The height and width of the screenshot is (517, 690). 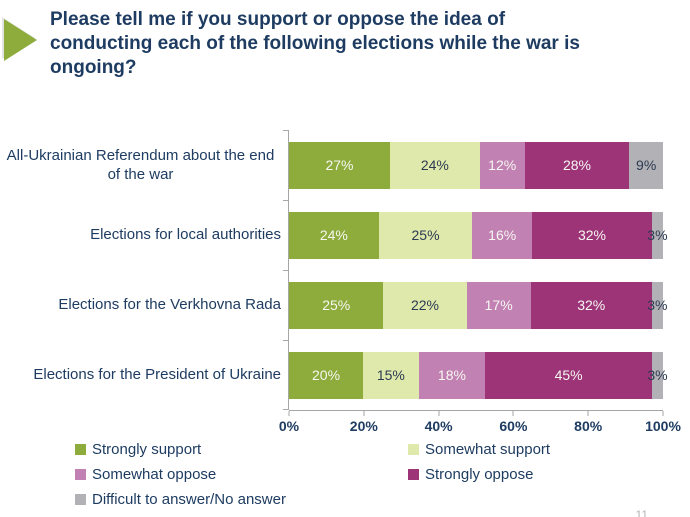 I want to click on segment-strongly-support: 25%, so click(x=336, y=305).